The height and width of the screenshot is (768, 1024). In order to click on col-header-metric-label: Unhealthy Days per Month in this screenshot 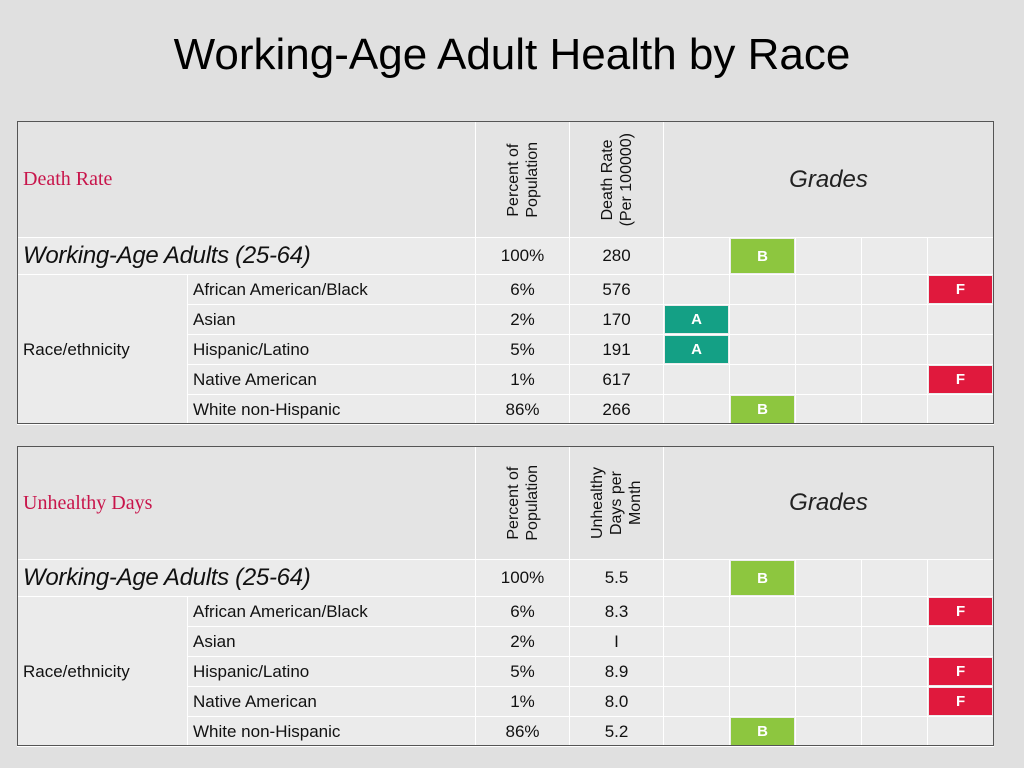, I will do `click(617, 503)`.